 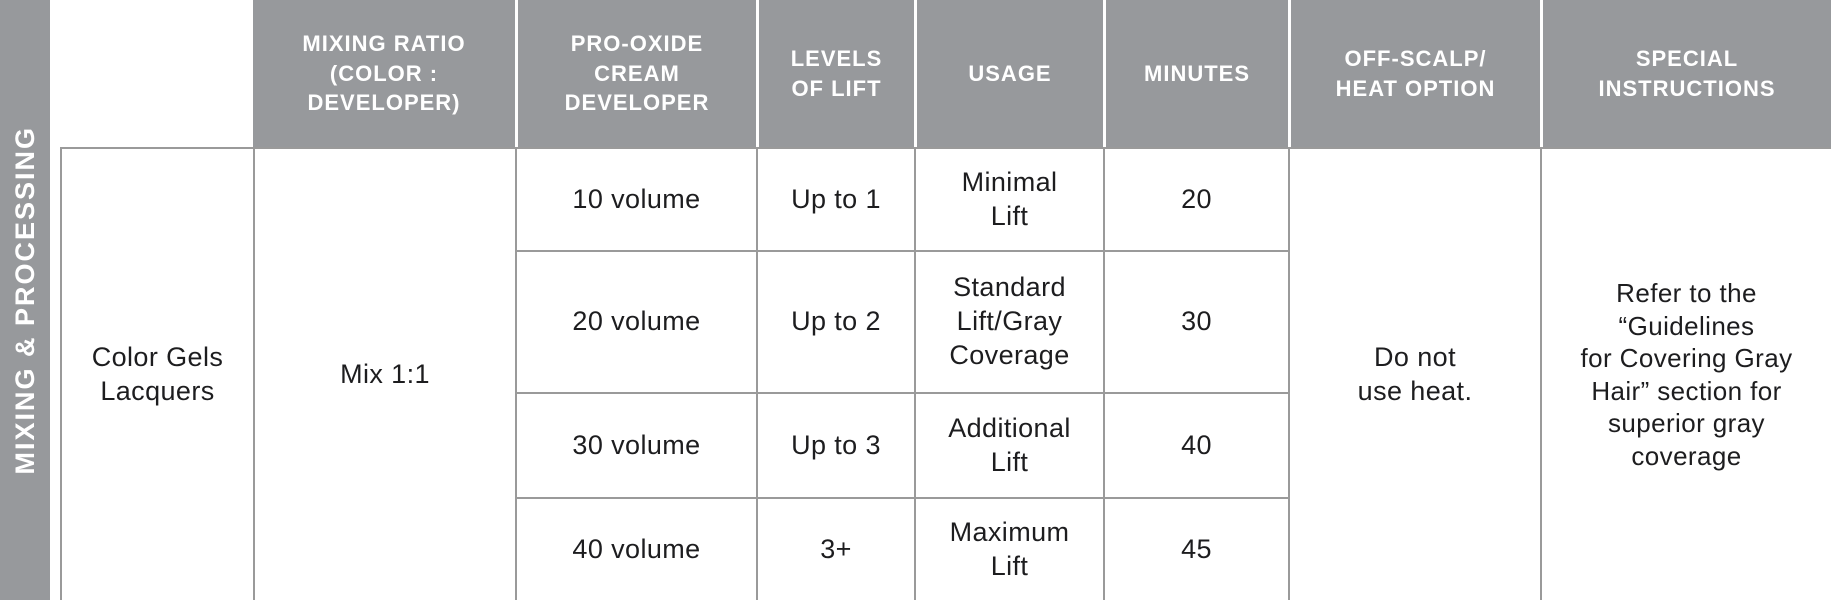 What do you see at coordinates (635, 73) in the screenshot?
I see `header-cell-developer: PRO-OXIDE CREAM DEVELOPER` at bounding box center [635, 73].